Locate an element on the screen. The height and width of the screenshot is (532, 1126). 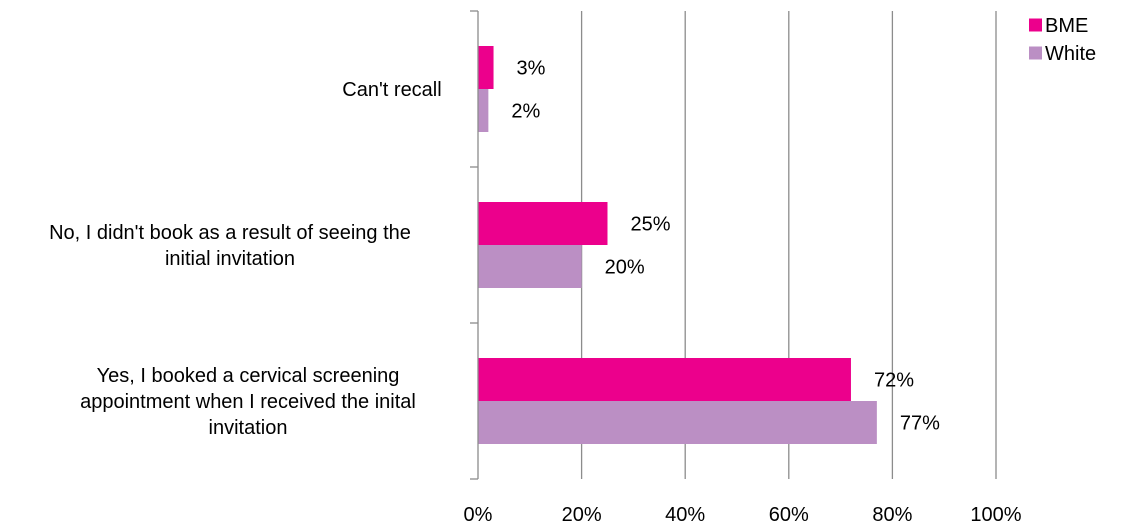
x-tick-labels: 0% 20% 40% 60% 80% 100% is located at coordinates (743, 515).